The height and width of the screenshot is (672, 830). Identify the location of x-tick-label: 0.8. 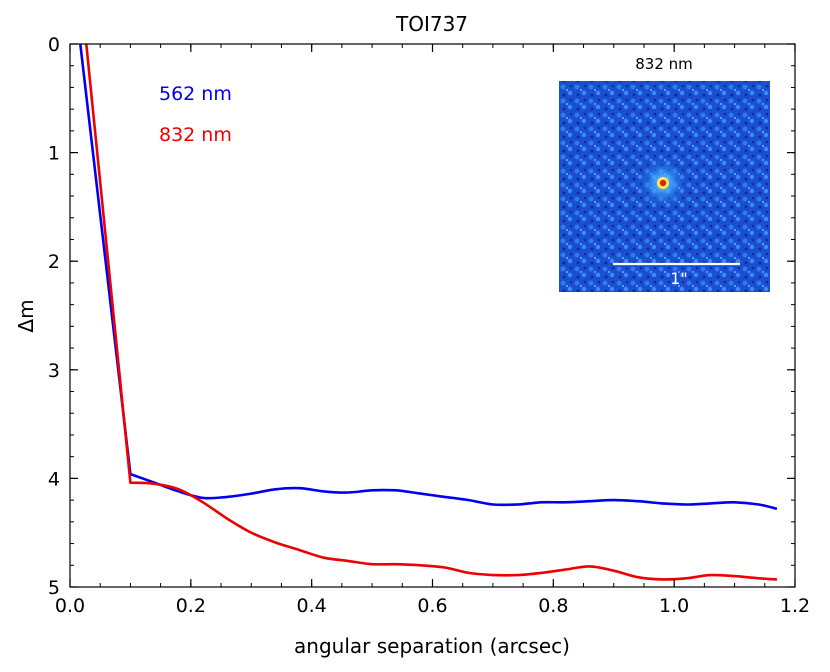
(553, 606).